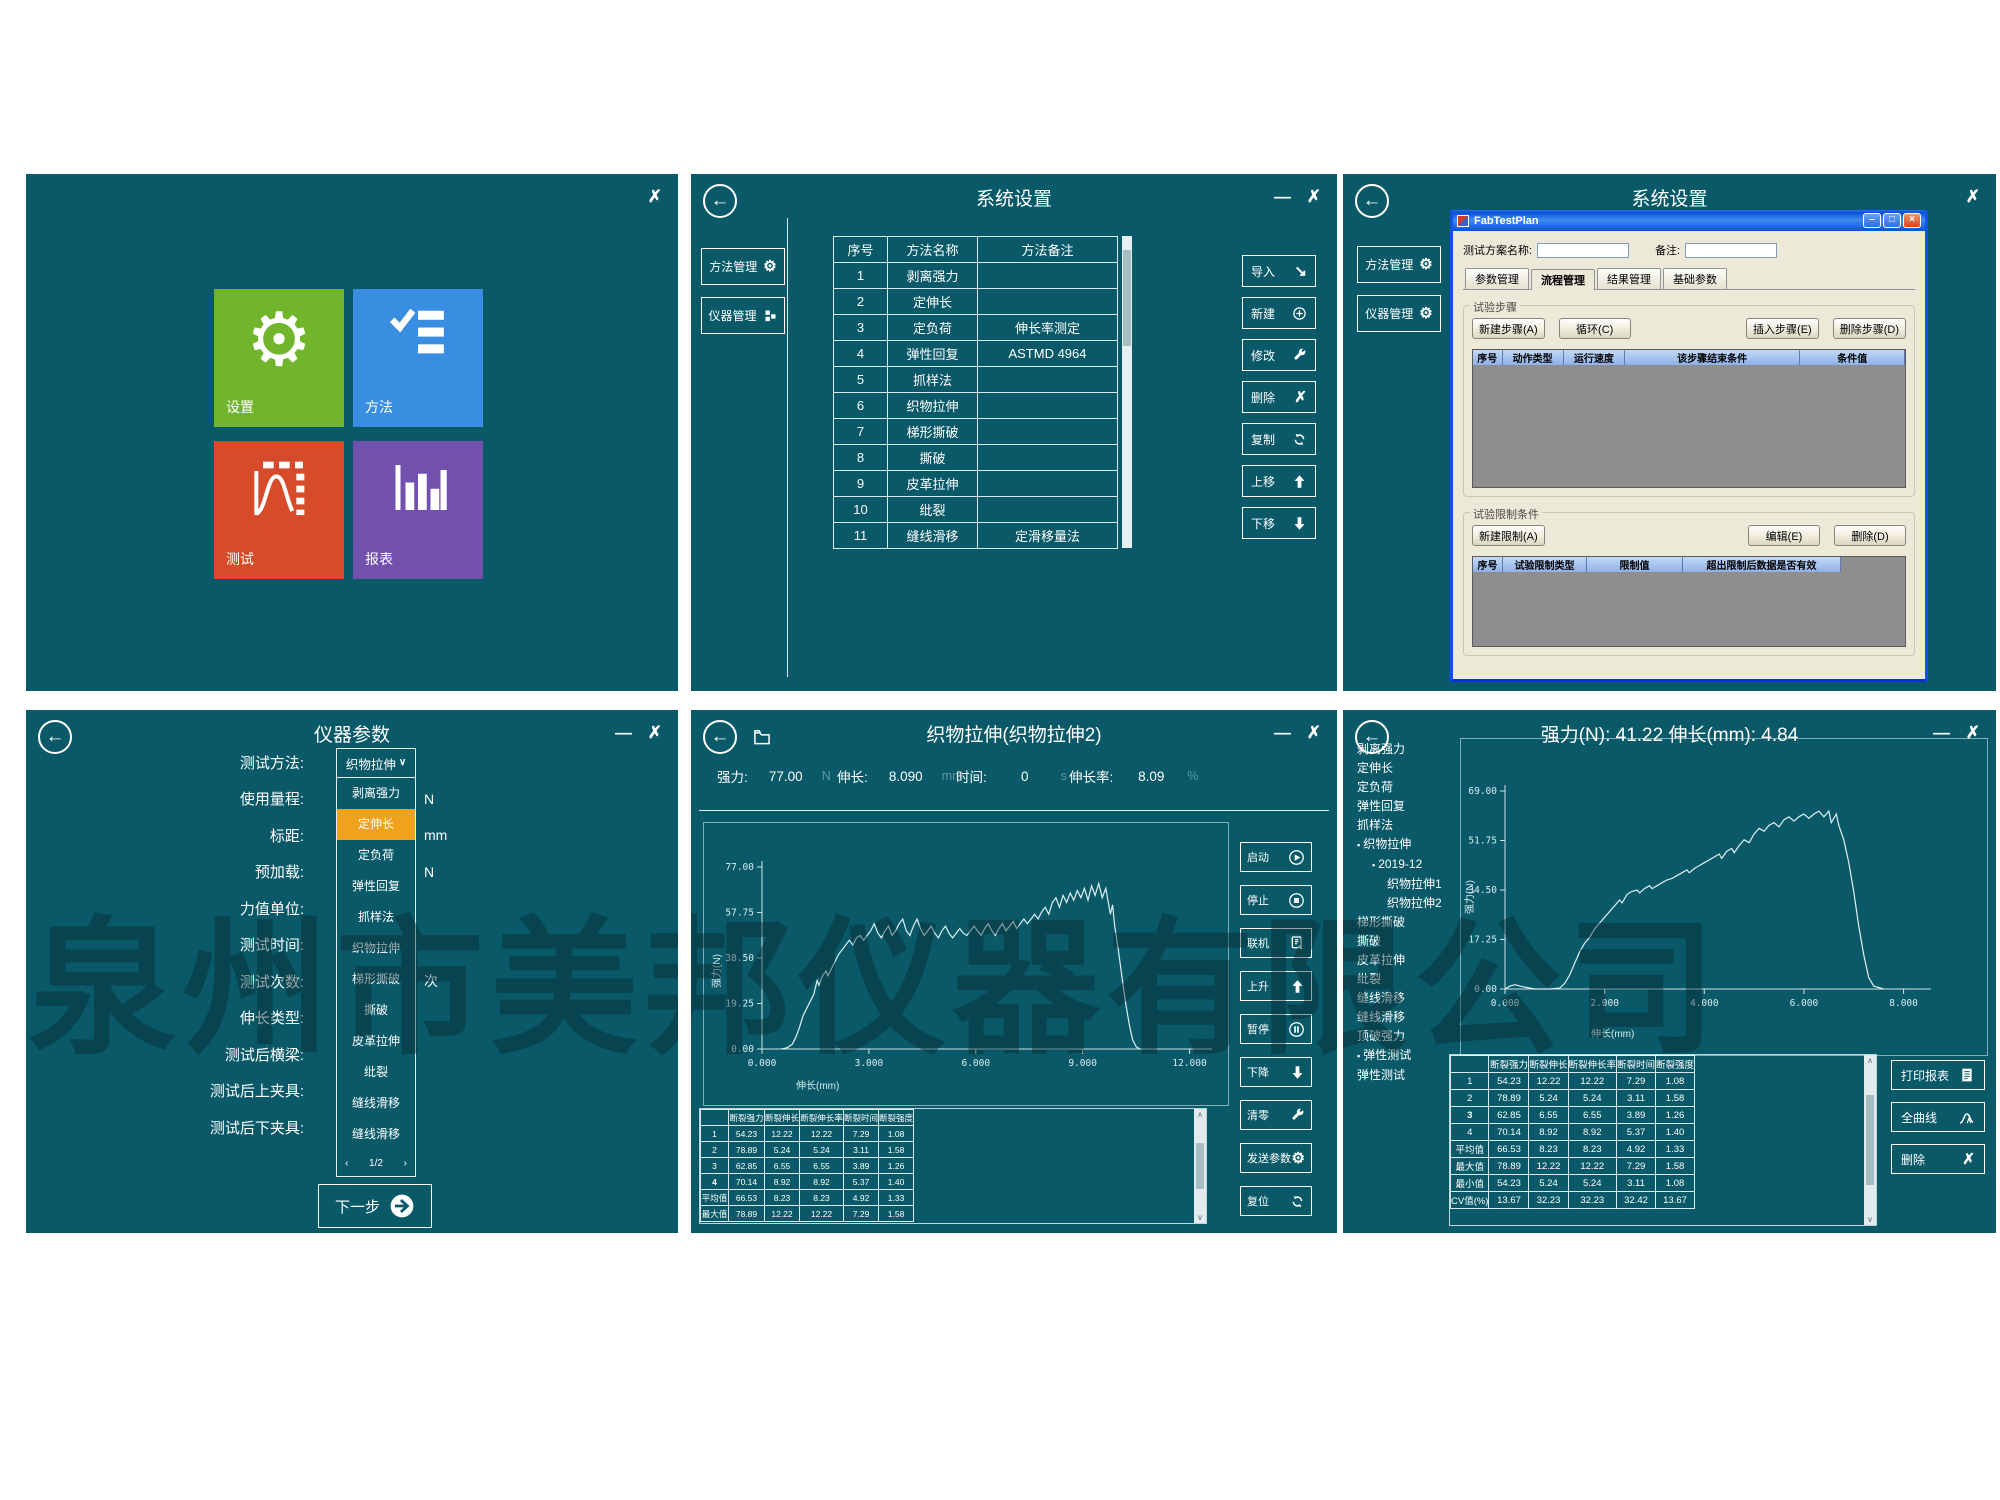 Image resolution: width=2000 pixels, height=1500 pixels. Describe the element at coordinates (1127, 392) in the screenshot. I see `method-table-scrollbar` at that location.